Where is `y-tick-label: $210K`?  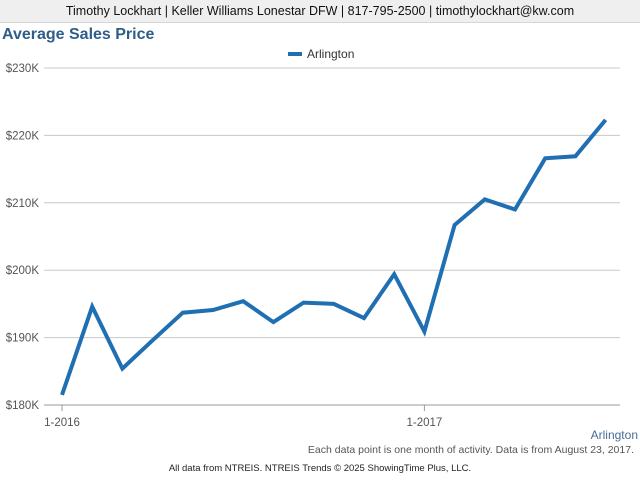 y-tick-label: $210K is located at coordinates (23, 204).